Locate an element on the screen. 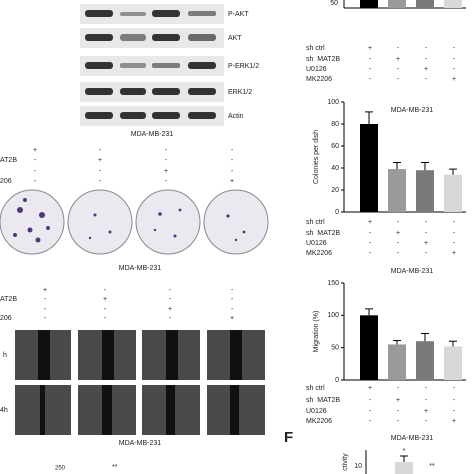  y-tick-label: 80 is located at coordinates (335, 124).